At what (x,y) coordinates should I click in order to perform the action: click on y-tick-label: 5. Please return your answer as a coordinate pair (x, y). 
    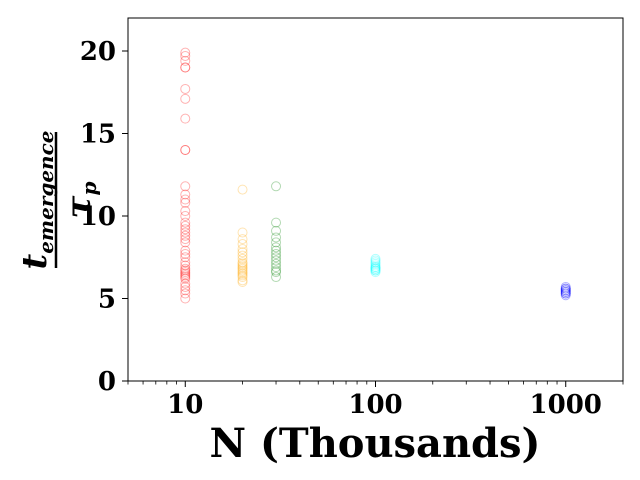
    Looking at the image, I should click on (107, 300).